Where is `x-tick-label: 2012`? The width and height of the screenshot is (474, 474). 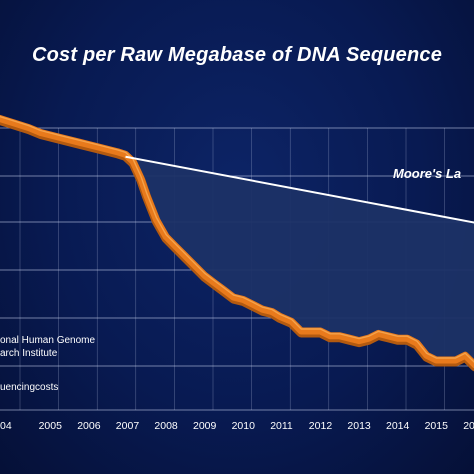 x-tick-label: 2012 is located at coordinates (321, 426).